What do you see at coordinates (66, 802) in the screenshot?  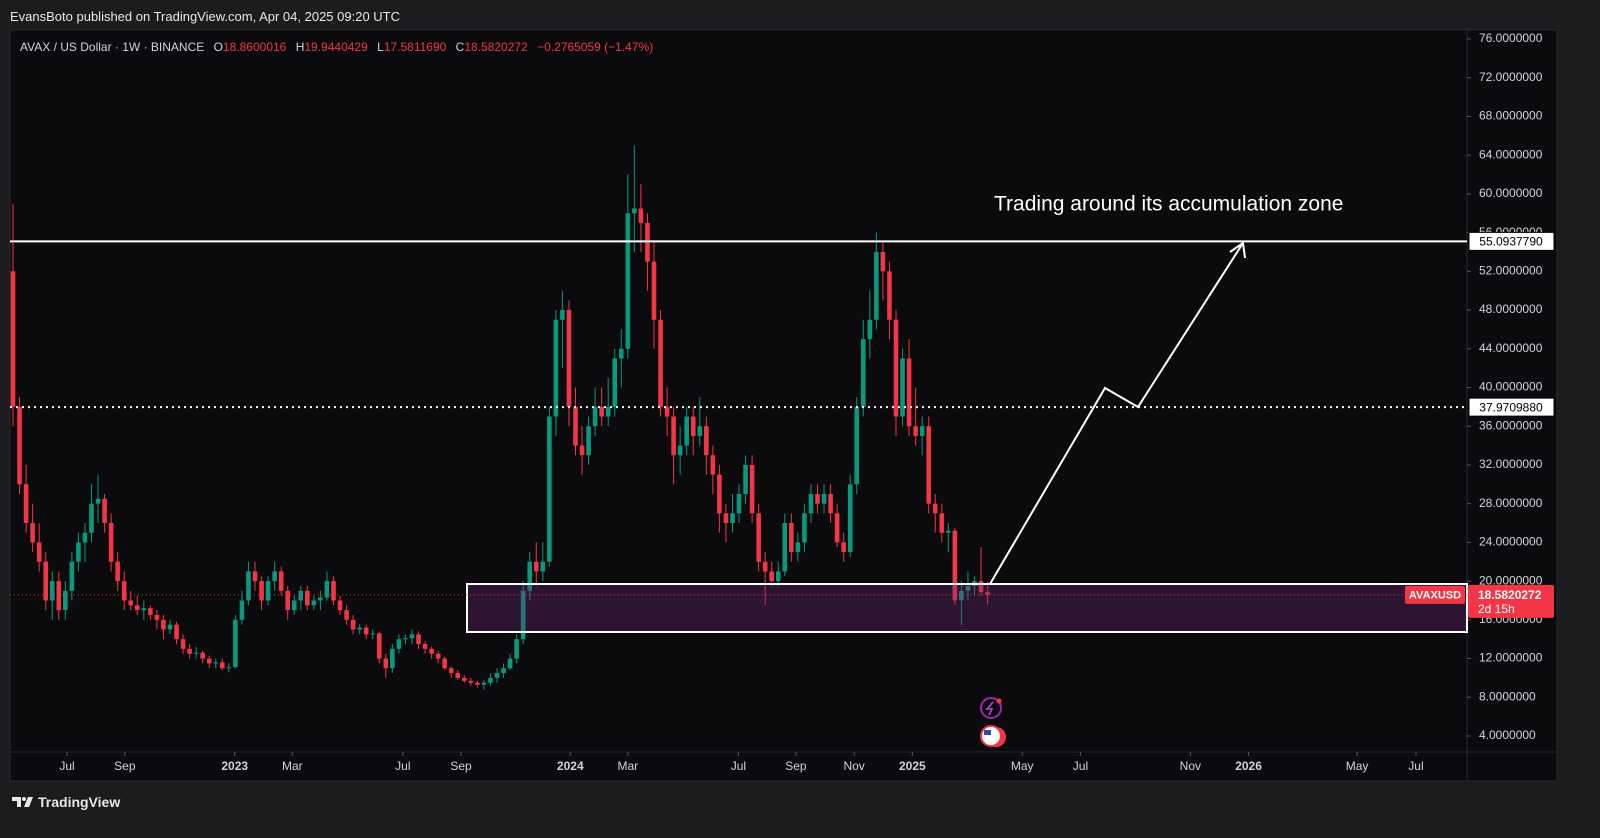 I see `footer: TradingView` at bounding box center [66, 802].